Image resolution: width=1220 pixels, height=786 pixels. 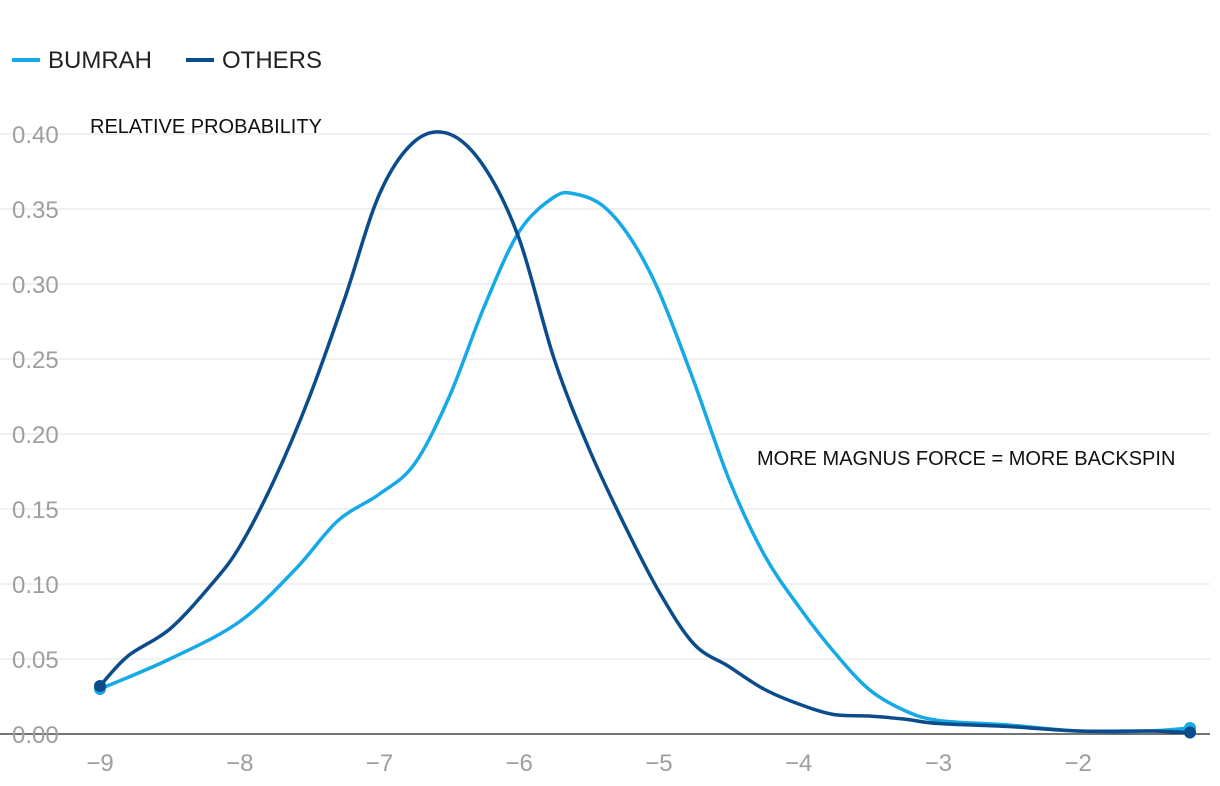 I want to click on x-tick-label: −2, so click(x=1078, y=763).